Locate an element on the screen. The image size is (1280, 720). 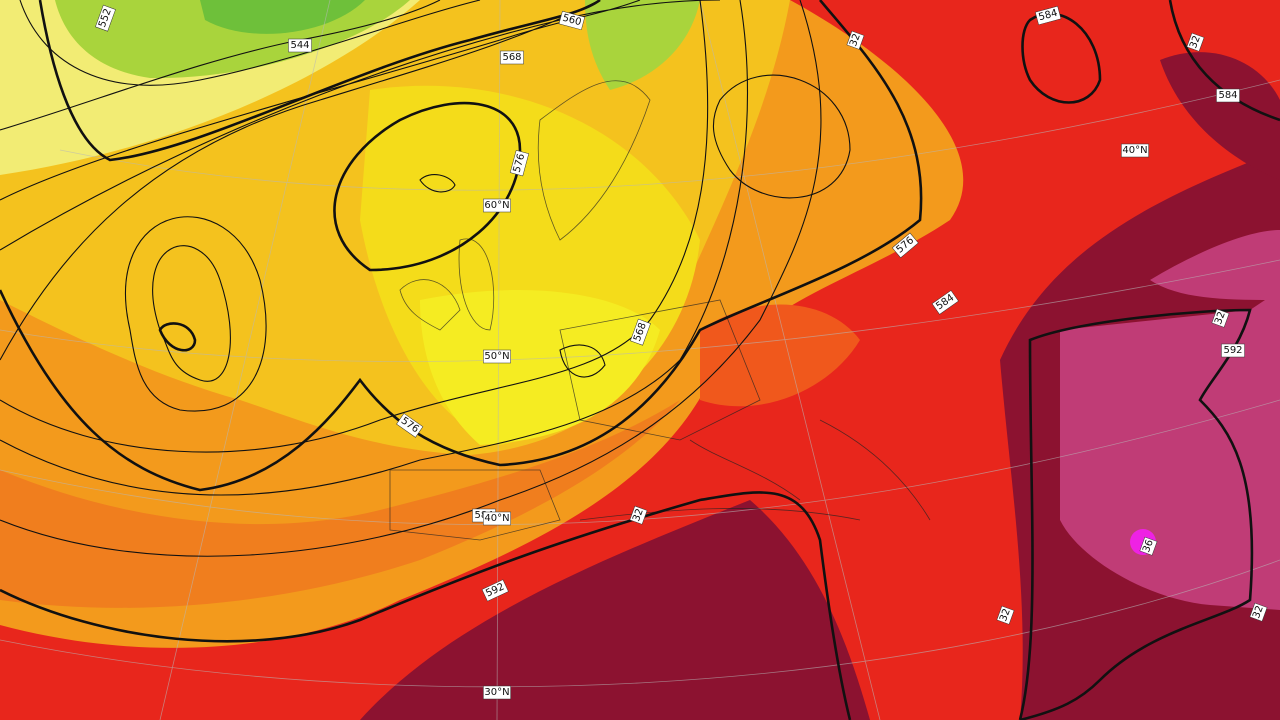
temperature-label-text: 36 is located at coordinates (1148, 546).